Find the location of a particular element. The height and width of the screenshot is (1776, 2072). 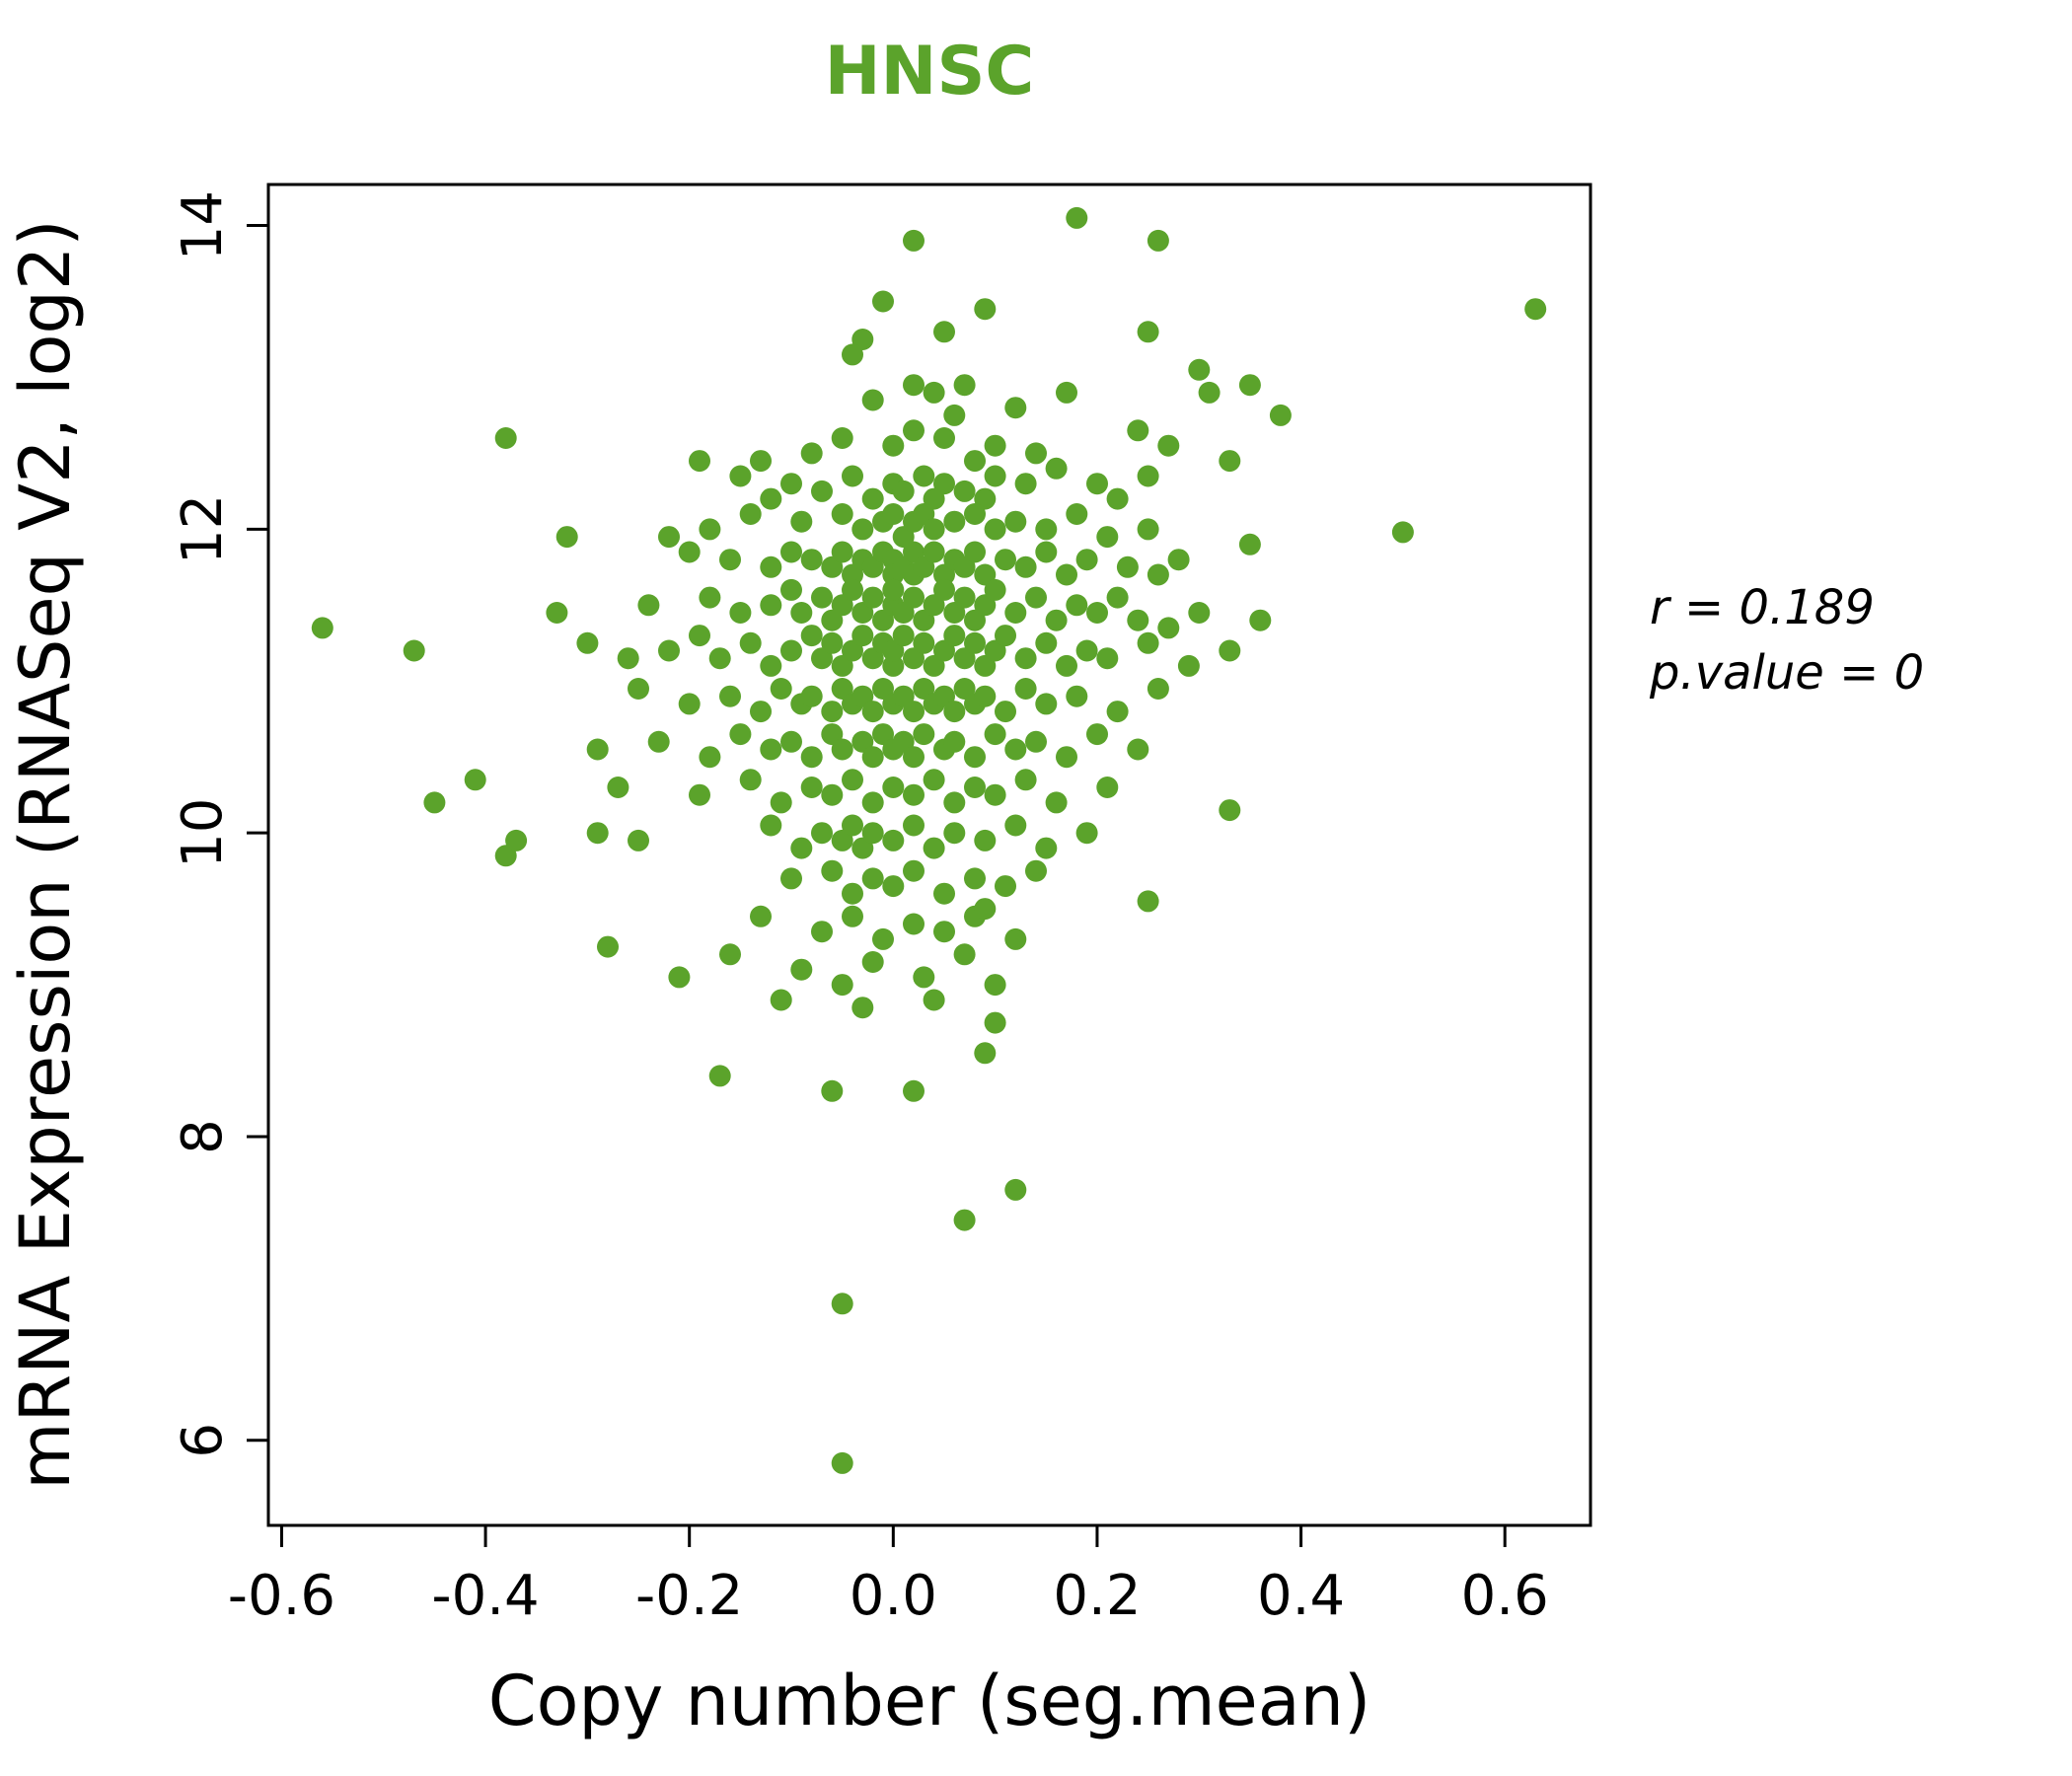

y-tick-label: 14 is located at coordinates (203, 225).